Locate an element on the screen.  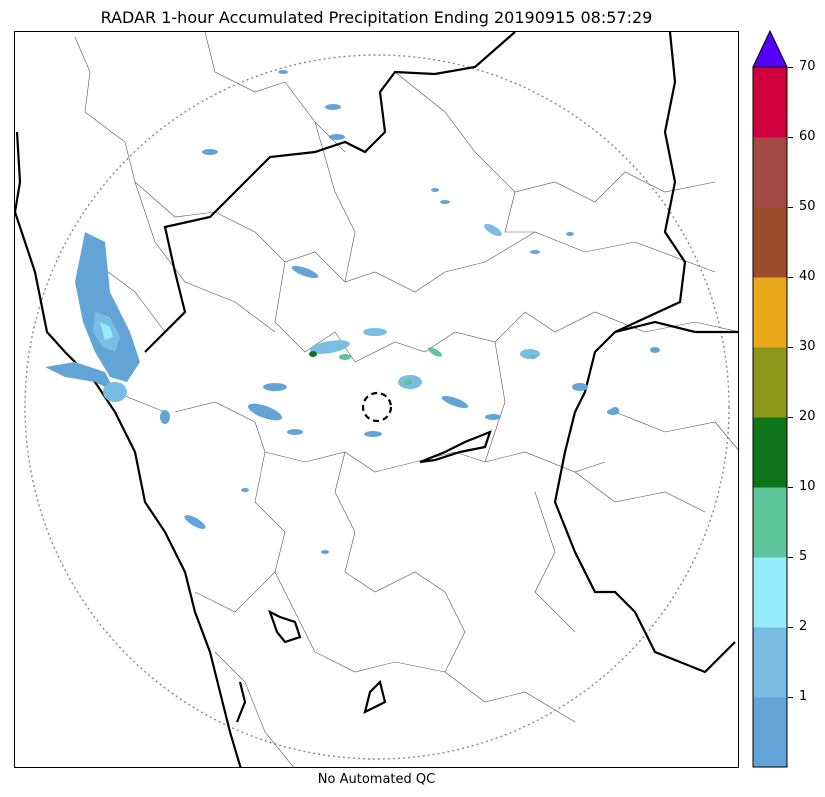
colorbar-label: 50 is located at coordinates (807, 206).